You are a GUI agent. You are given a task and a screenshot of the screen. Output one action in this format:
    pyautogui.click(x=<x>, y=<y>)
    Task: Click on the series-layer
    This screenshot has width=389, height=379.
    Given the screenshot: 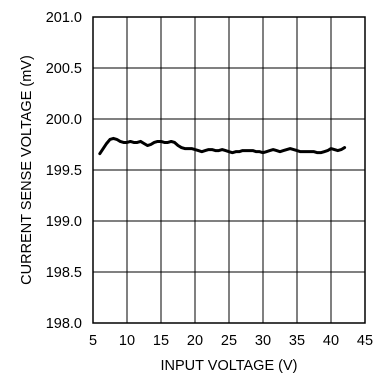 What is the action you would take?
    pyautogui.click(x=222, y=146)
    